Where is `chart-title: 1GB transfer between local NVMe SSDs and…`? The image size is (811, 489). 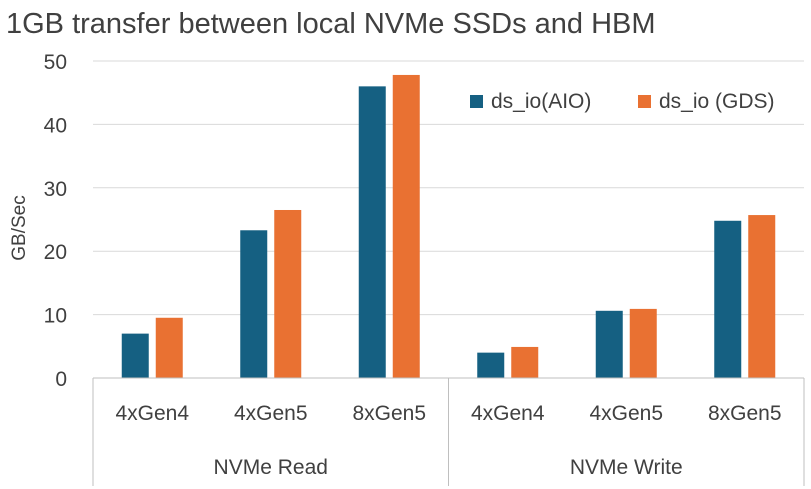 chart-title: 1GB transfer between local NVMe SSDs and… is located at coordinates (331, 24).